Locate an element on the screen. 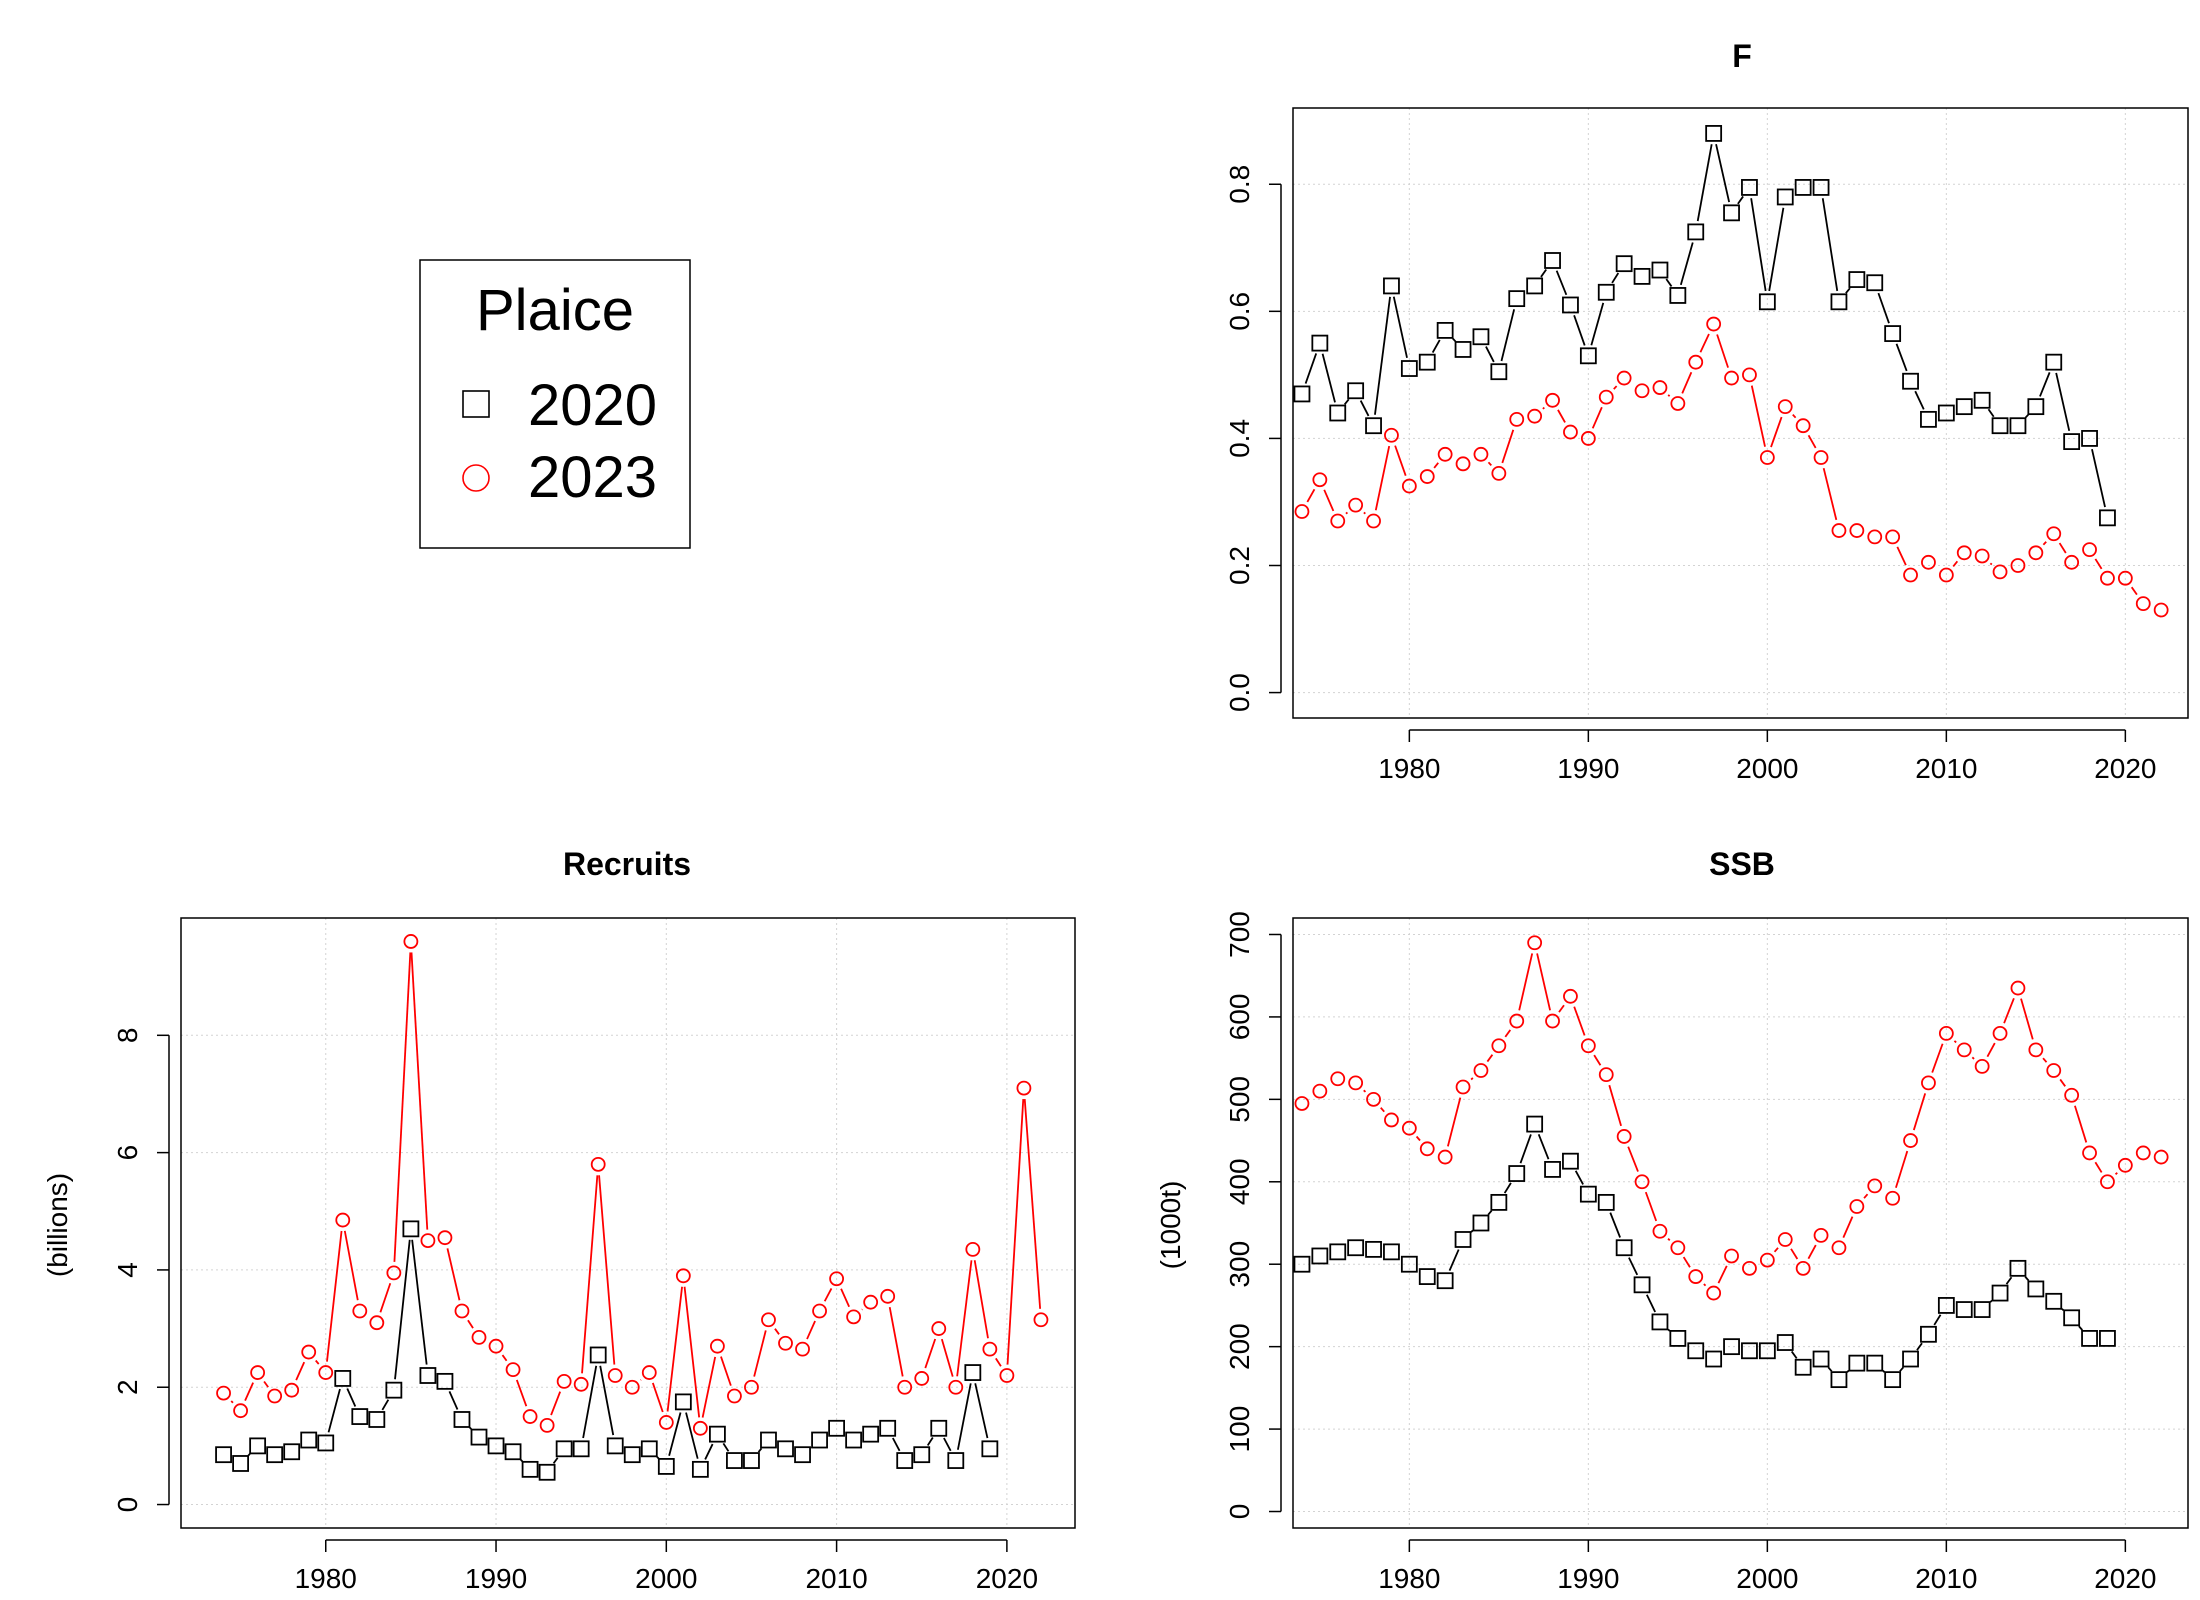 This screenshot has width=2200, height=1600. x-tick-label: 2000 is located at coordinates (666, 1578).